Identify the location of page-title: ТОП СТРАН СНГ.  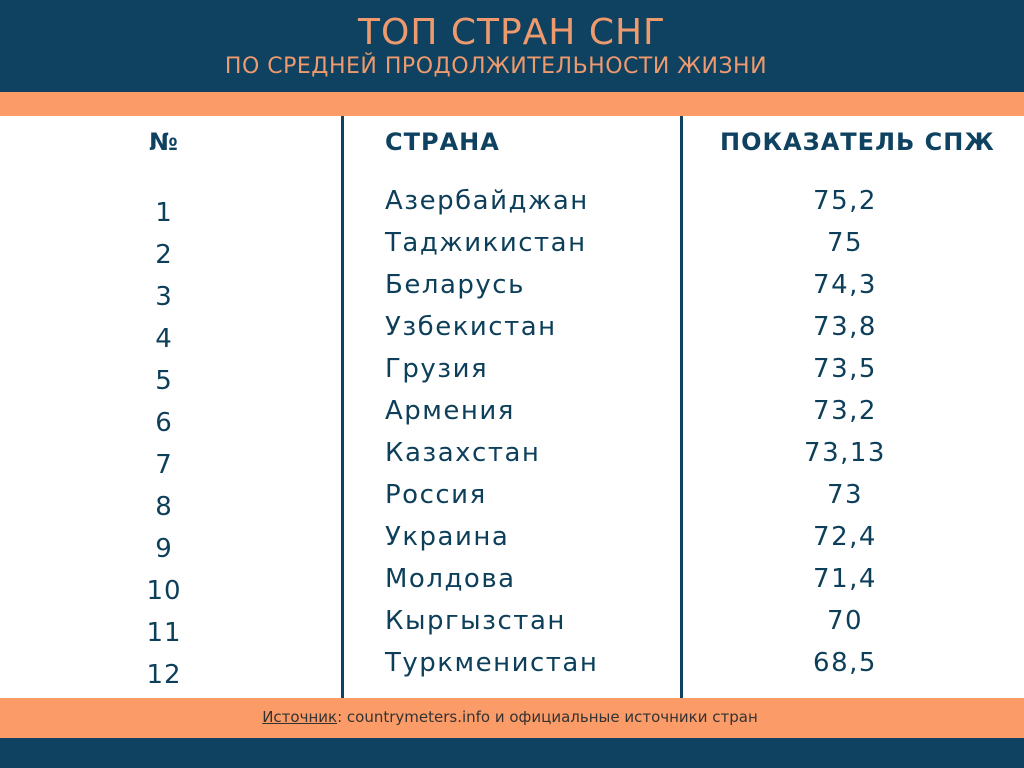
(512, 32).